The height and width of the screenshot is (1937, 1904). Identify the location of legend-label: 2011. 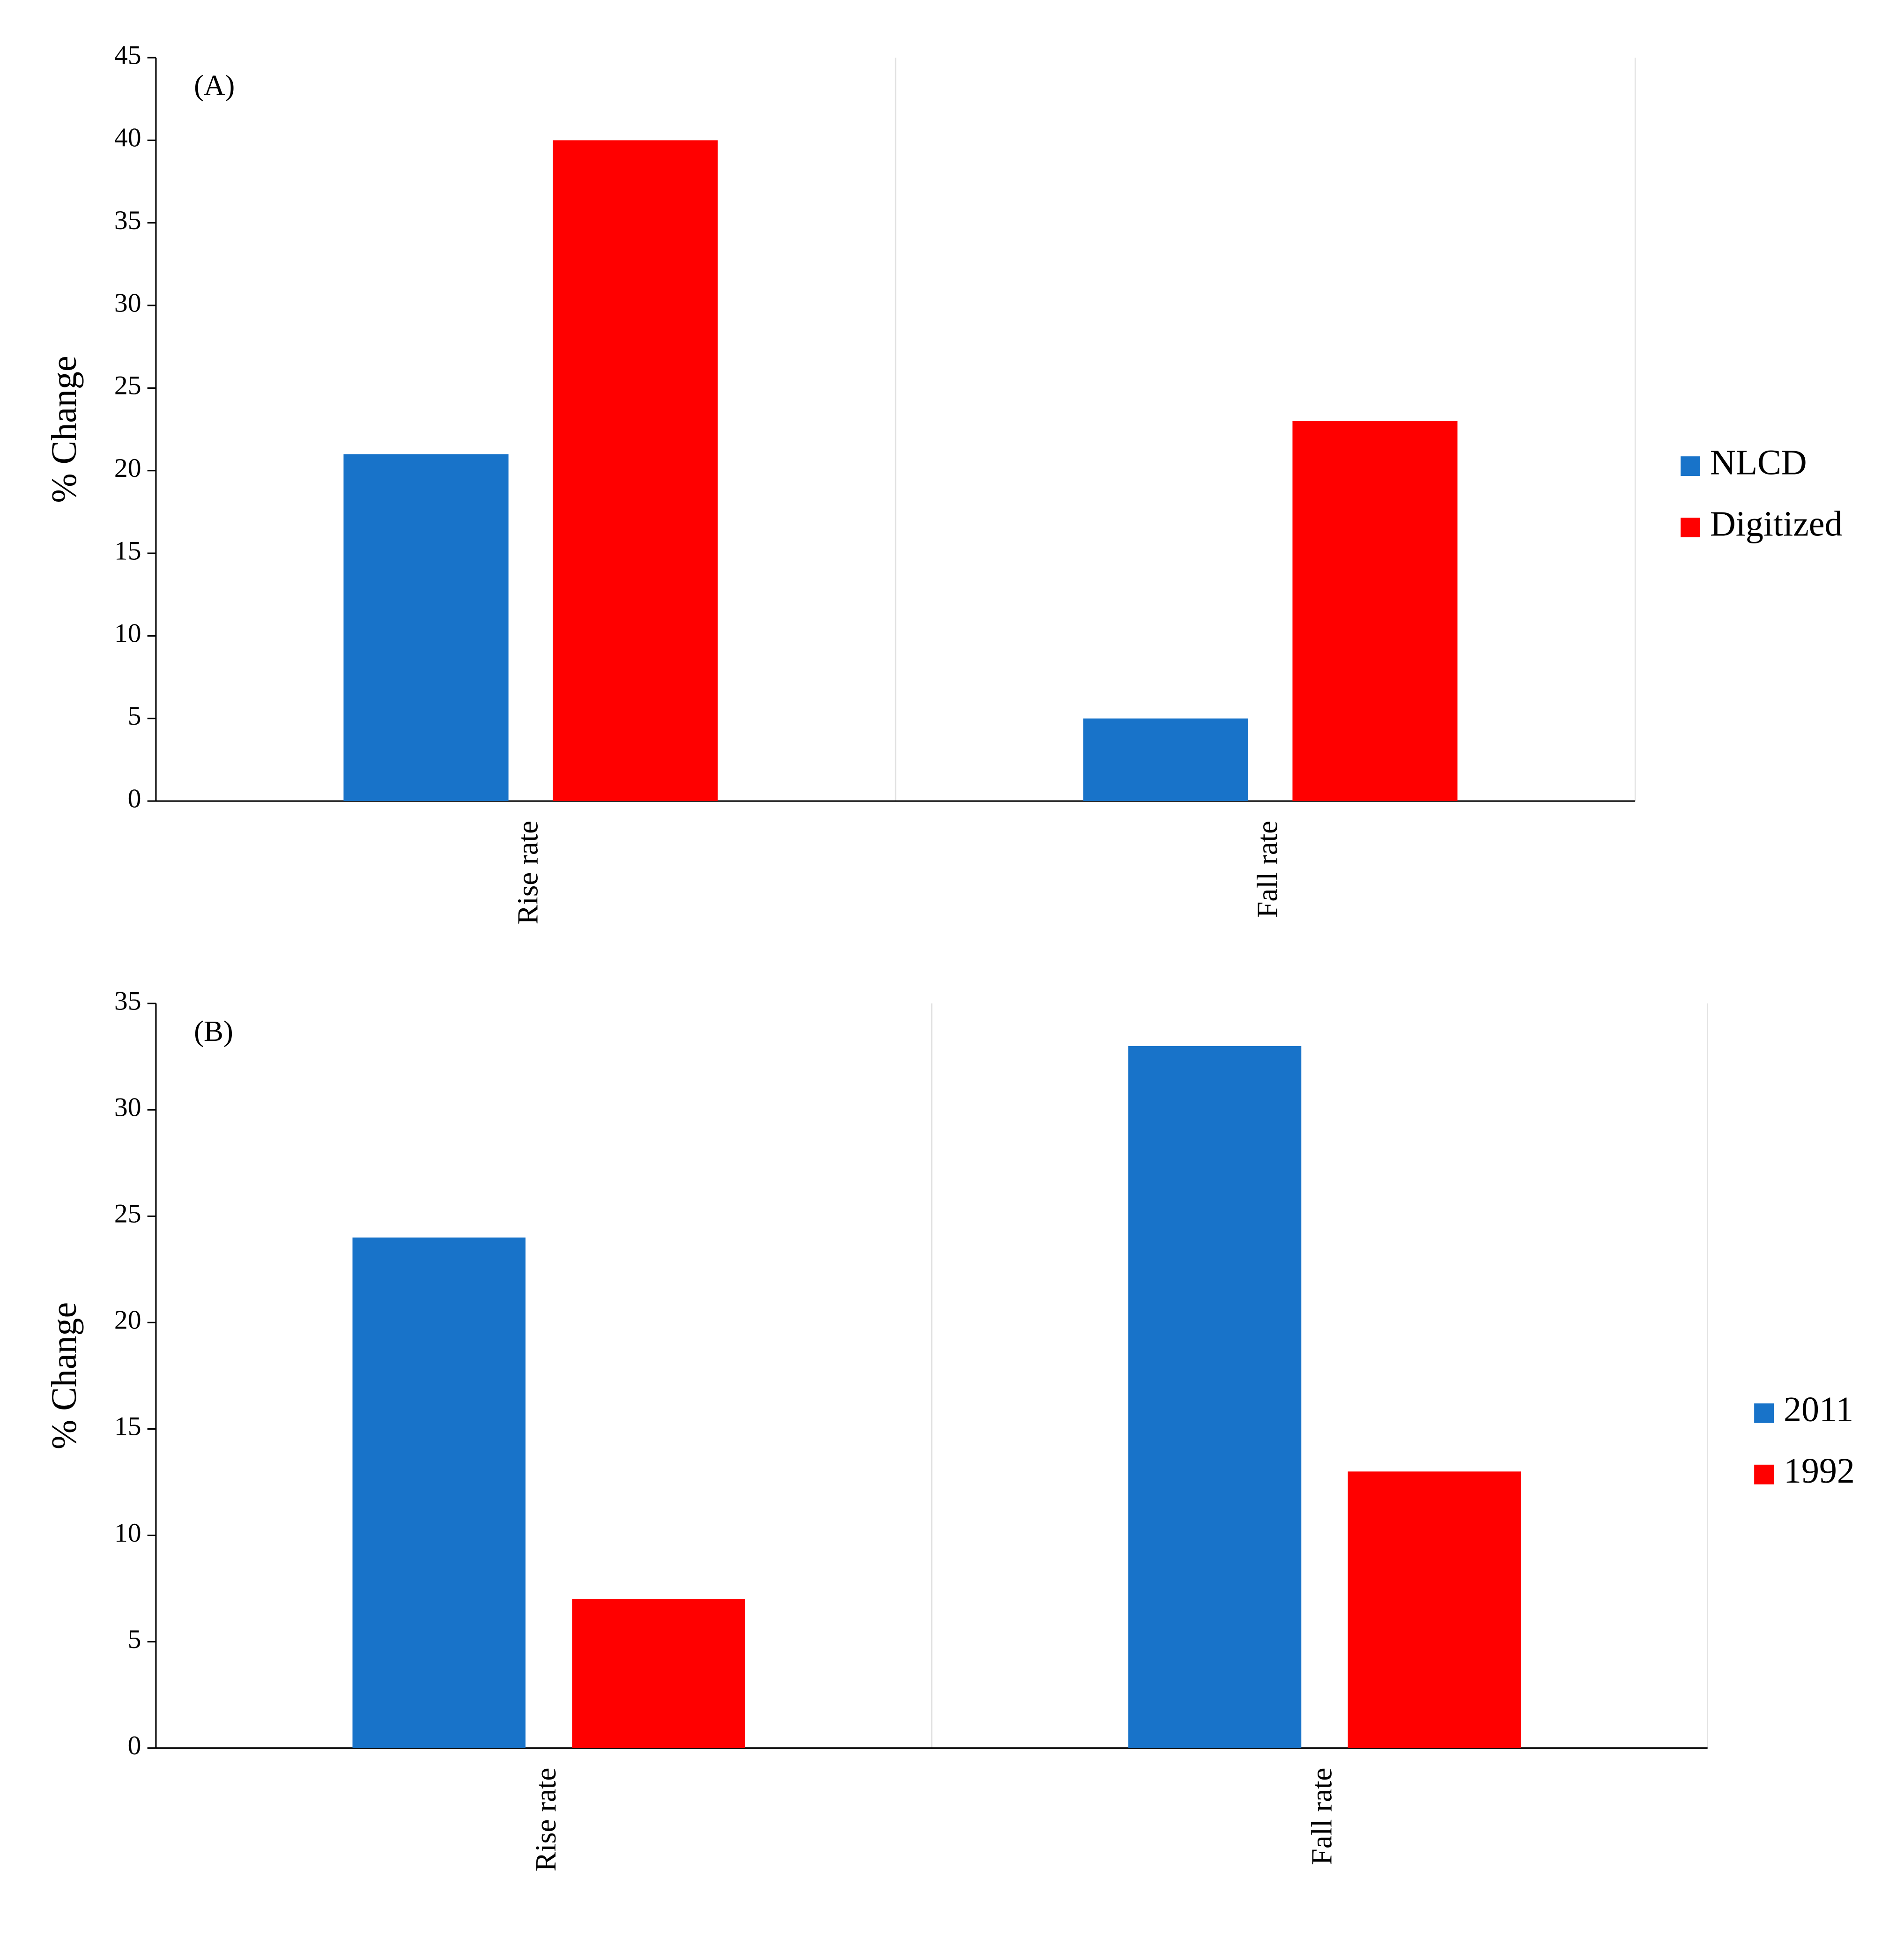
(1819, 1409).